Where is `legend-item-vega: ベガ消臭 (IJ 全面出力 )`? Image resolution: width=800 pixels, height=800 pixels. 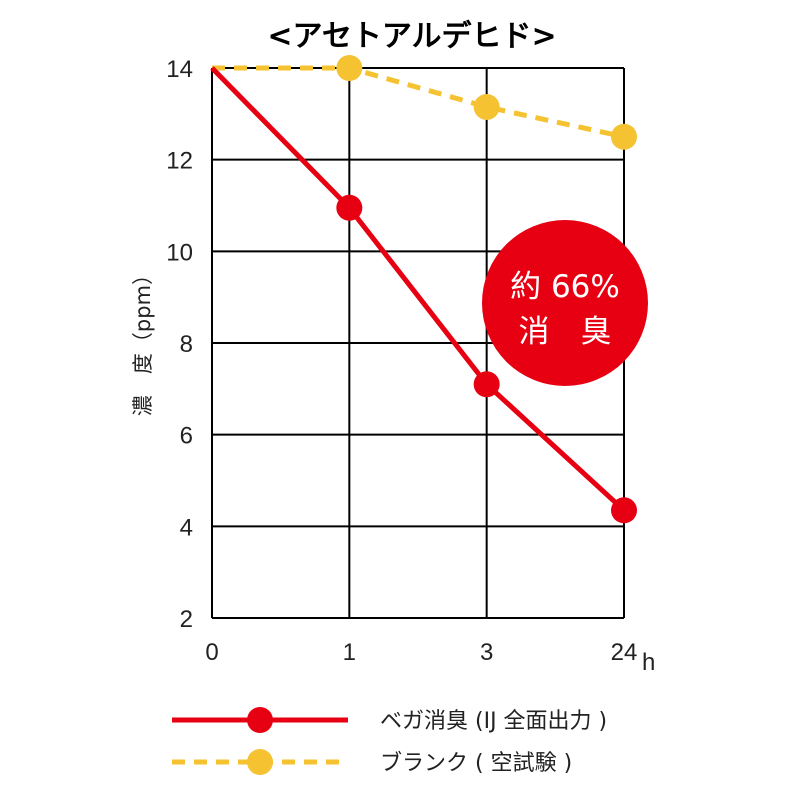
legend-item-vega: ベガ消臭 (IJ 全面出力 ) is located at coordinates (389, 720).